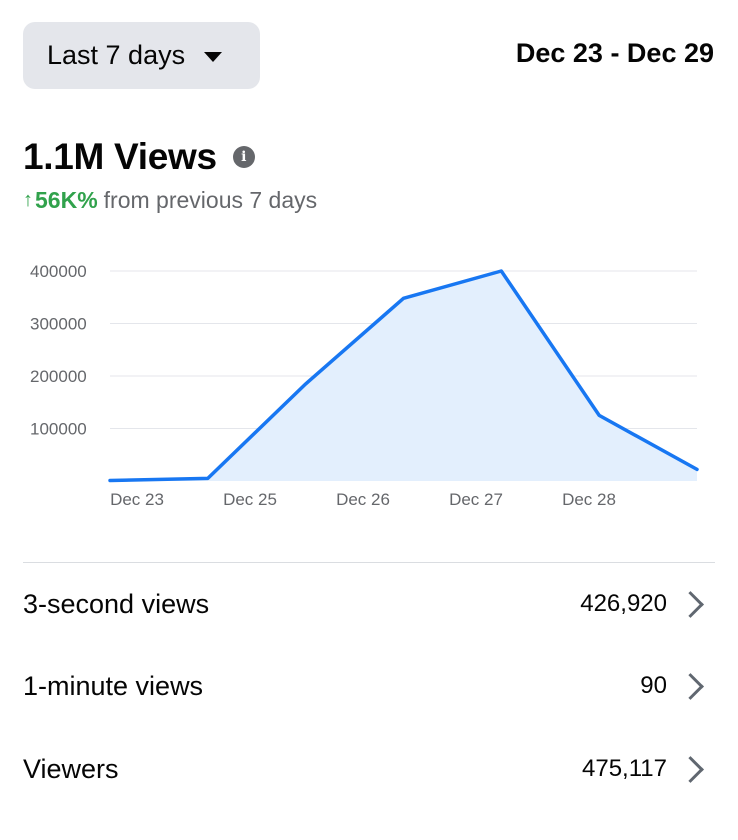 This screenshot has height=840, width=738. I want to click on views-change: ↑ 56K% from previous 7 days, so click(170, 200).